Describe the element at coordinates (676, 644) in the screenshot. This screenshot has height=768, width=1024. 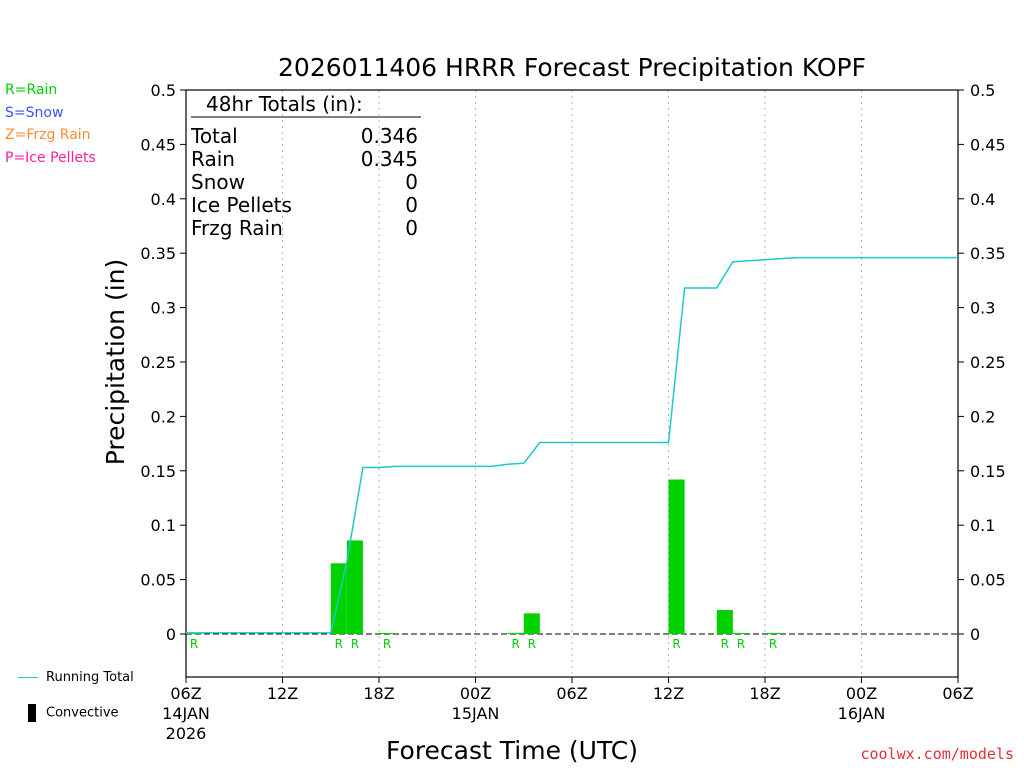
I see `rain-marker-6: R` at that location.